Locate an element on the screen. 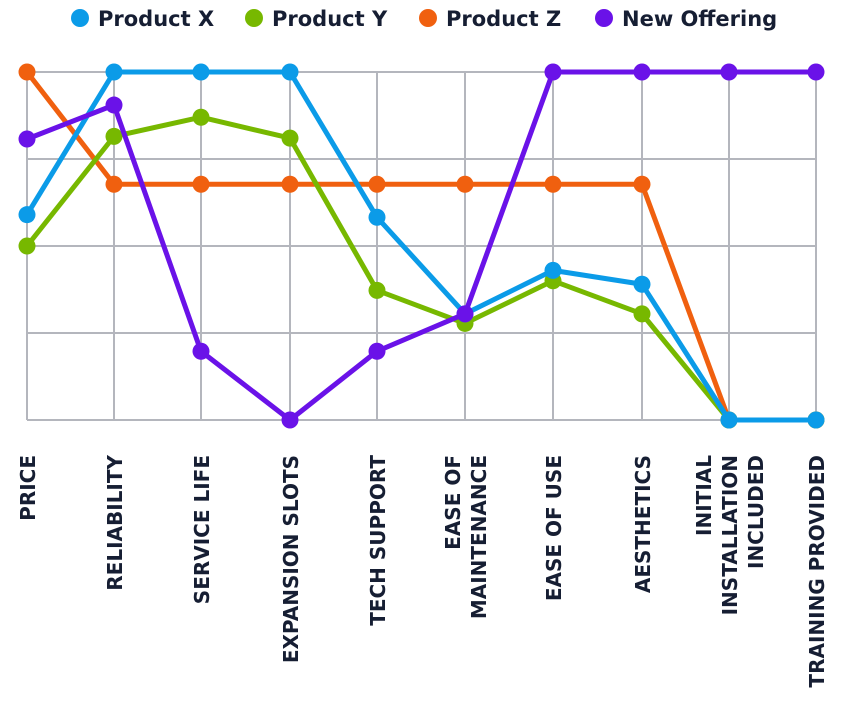  legend-label: Product Z is located at coordinates (503, 19).